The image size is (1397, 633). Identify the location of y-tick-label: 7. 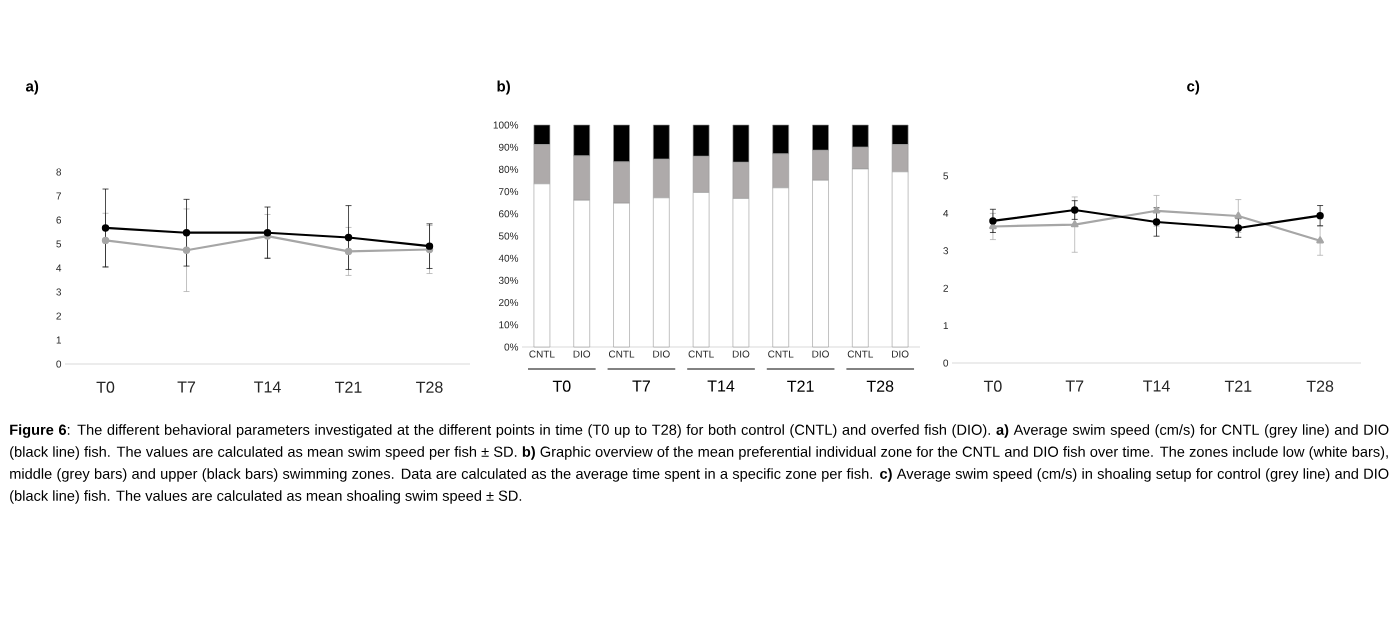
(58, 196).